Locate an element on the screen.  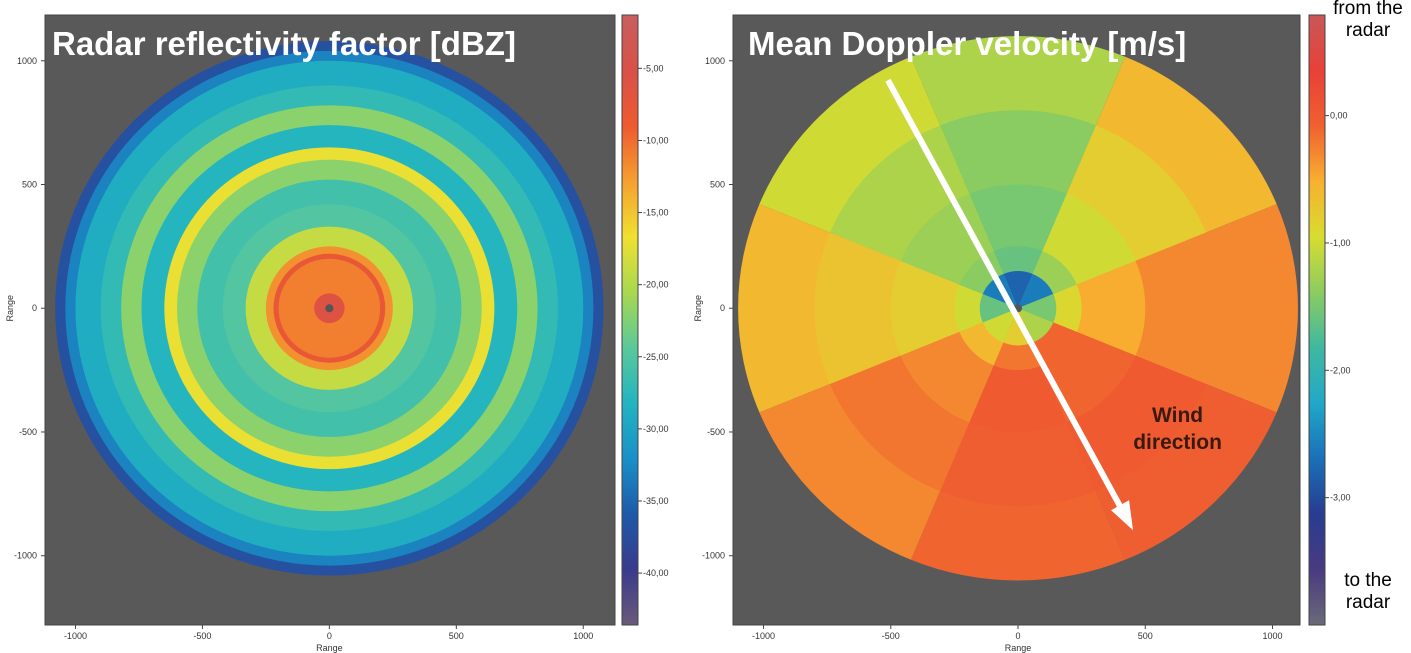
colorbar-tick-label: -2,00 is located at coordinates (1340, 370).